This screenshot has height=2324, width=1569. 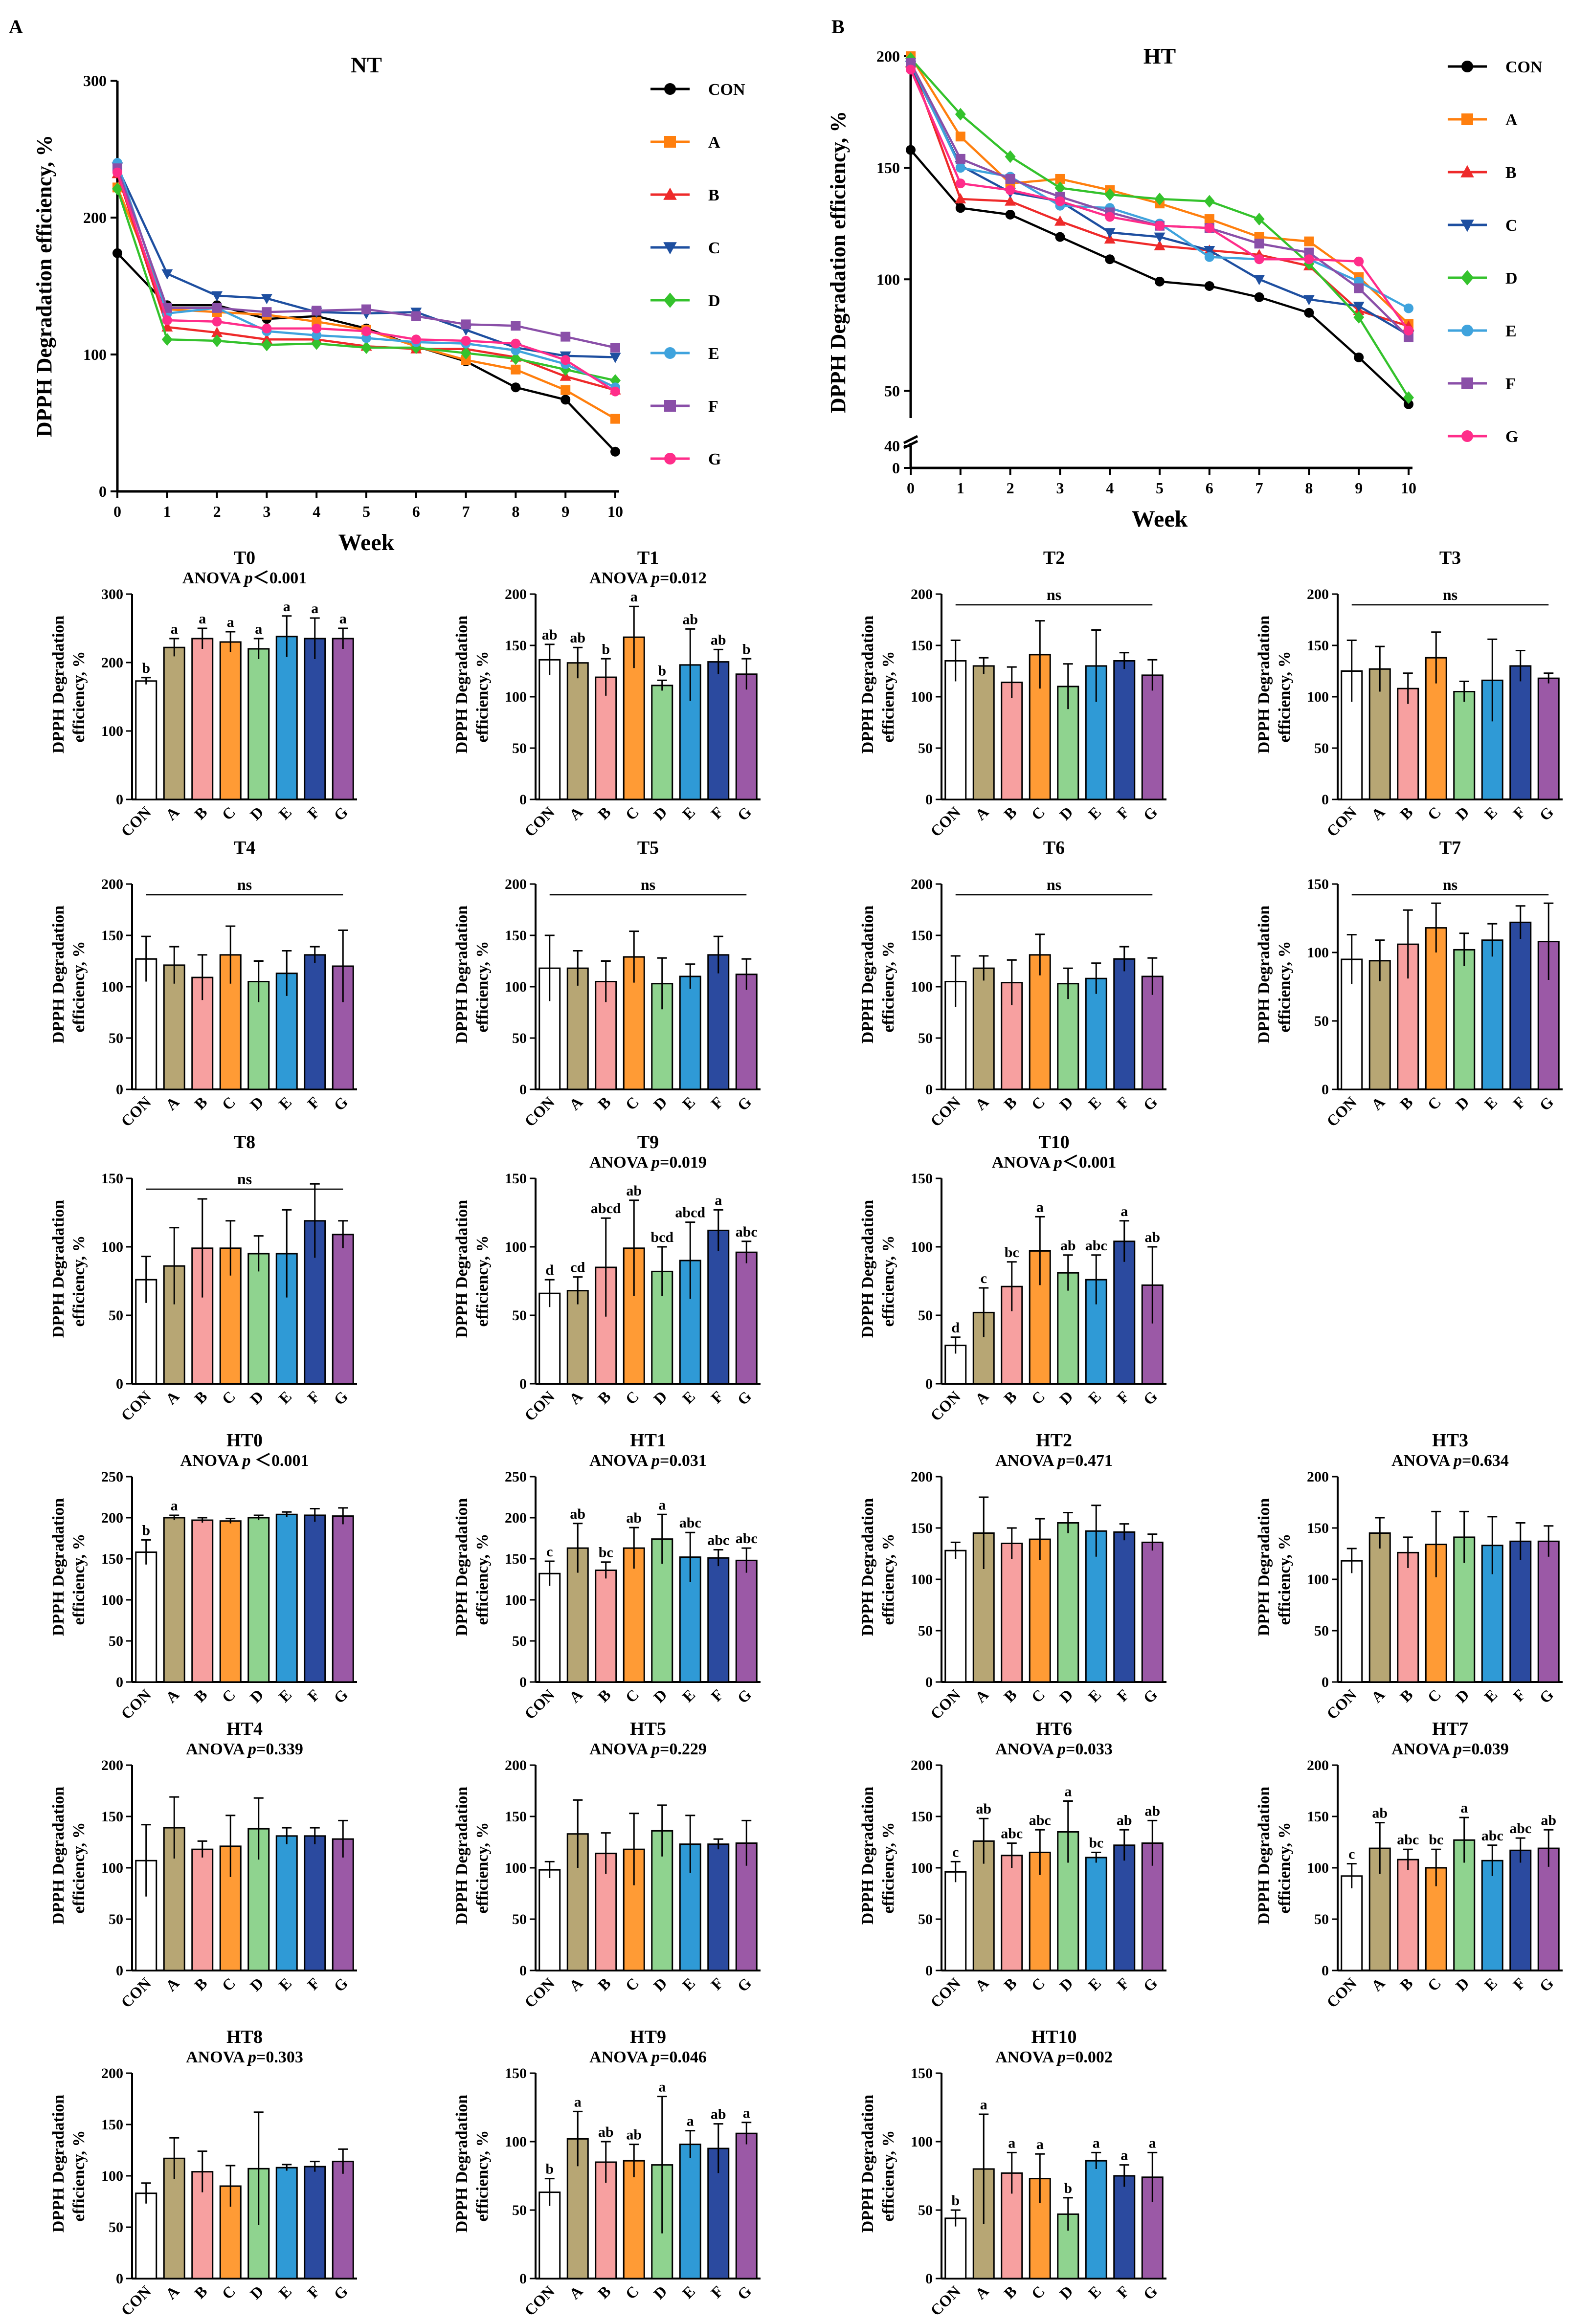 What do you see at coordinates (690, 1523) in the screenshot?
I see `bar-chart-ht1-letter-E: abc` at bounding box center [690, 1523].